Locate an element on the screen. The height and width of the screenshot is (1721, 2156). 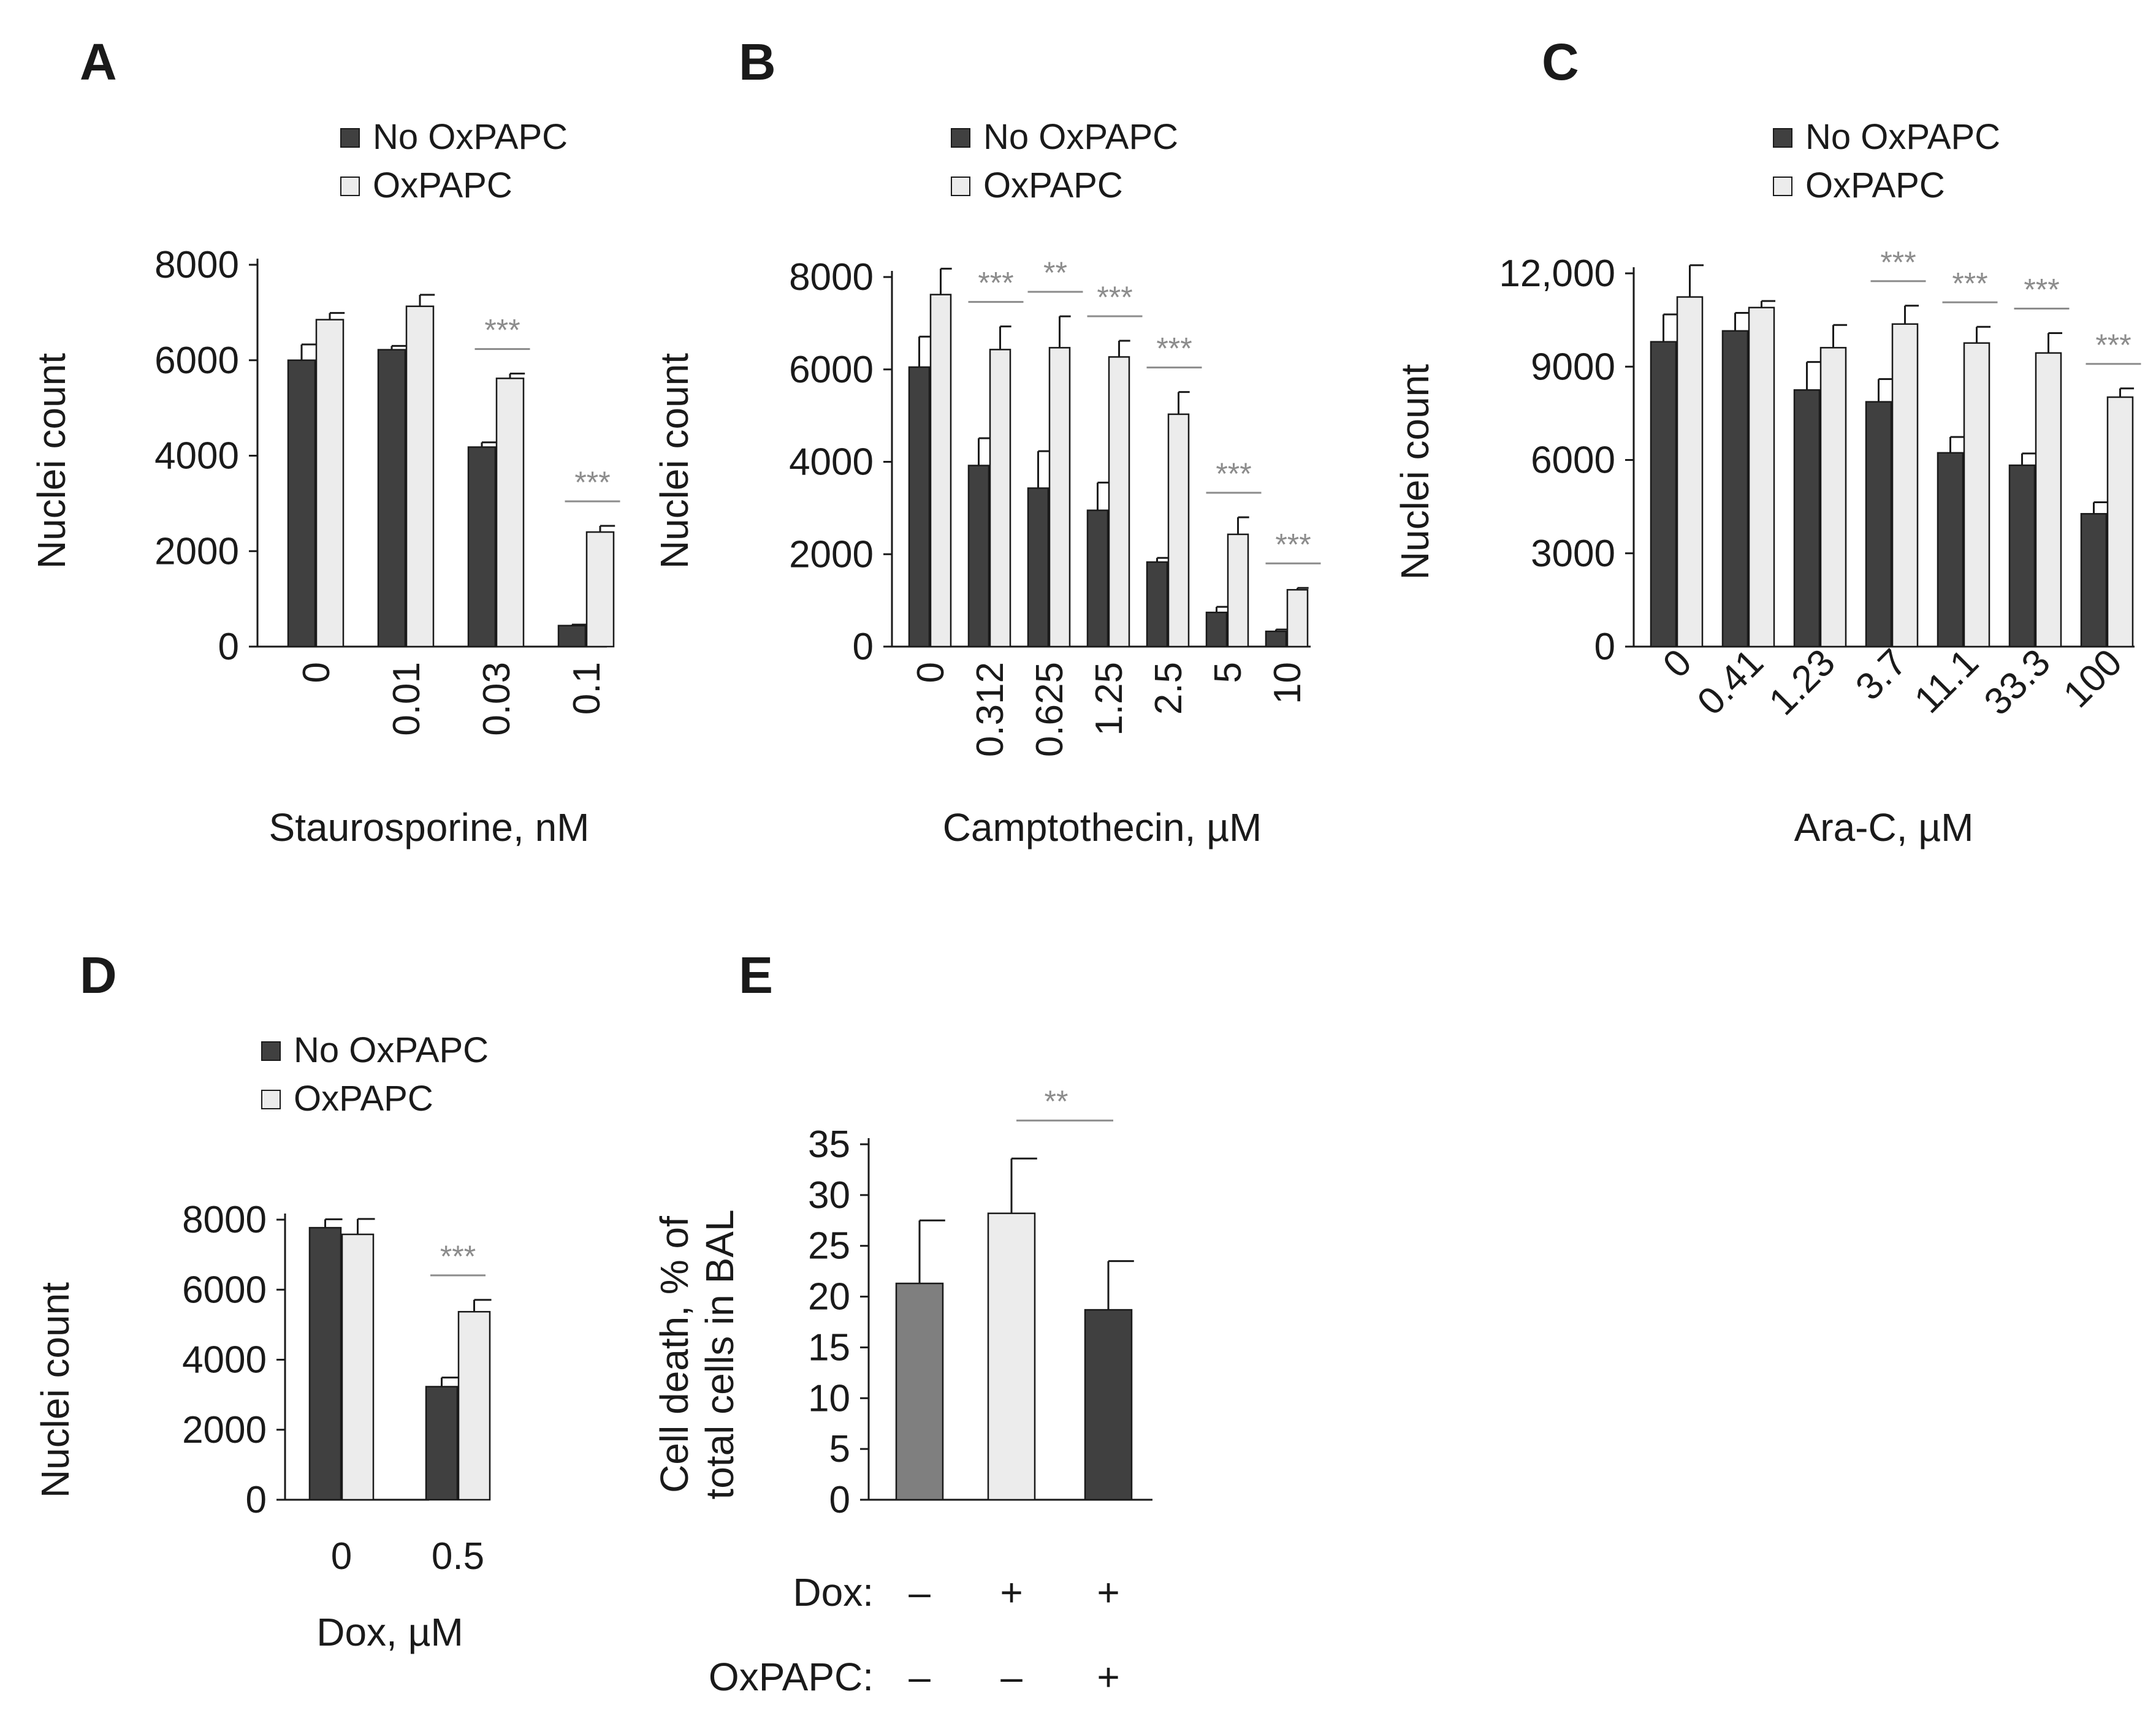
y-axis-title: Nuclei count is located at coordinates (1415, 472).